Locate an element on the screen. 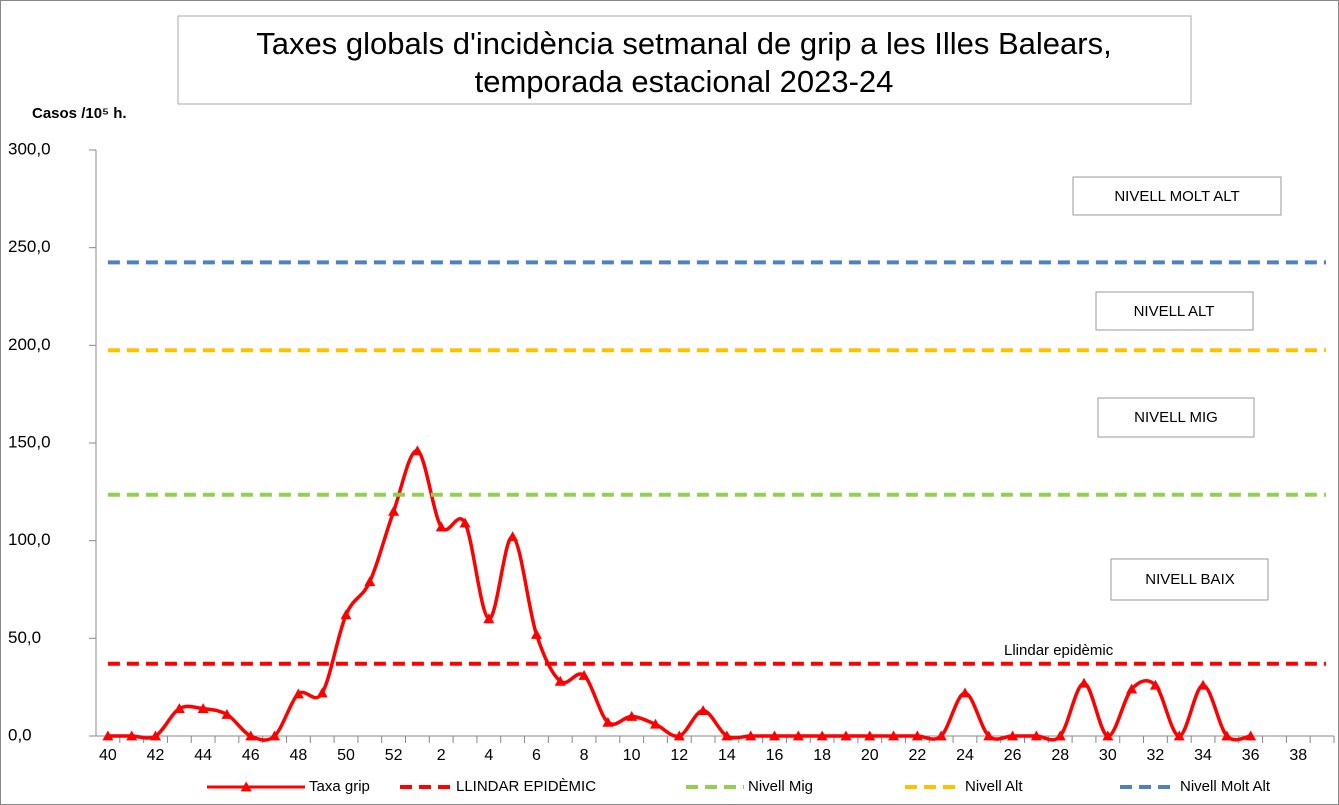 The width and height of the screenshot is (1339, 805). level-label: NIVELL MIG is located at coordinates (1176, 417).